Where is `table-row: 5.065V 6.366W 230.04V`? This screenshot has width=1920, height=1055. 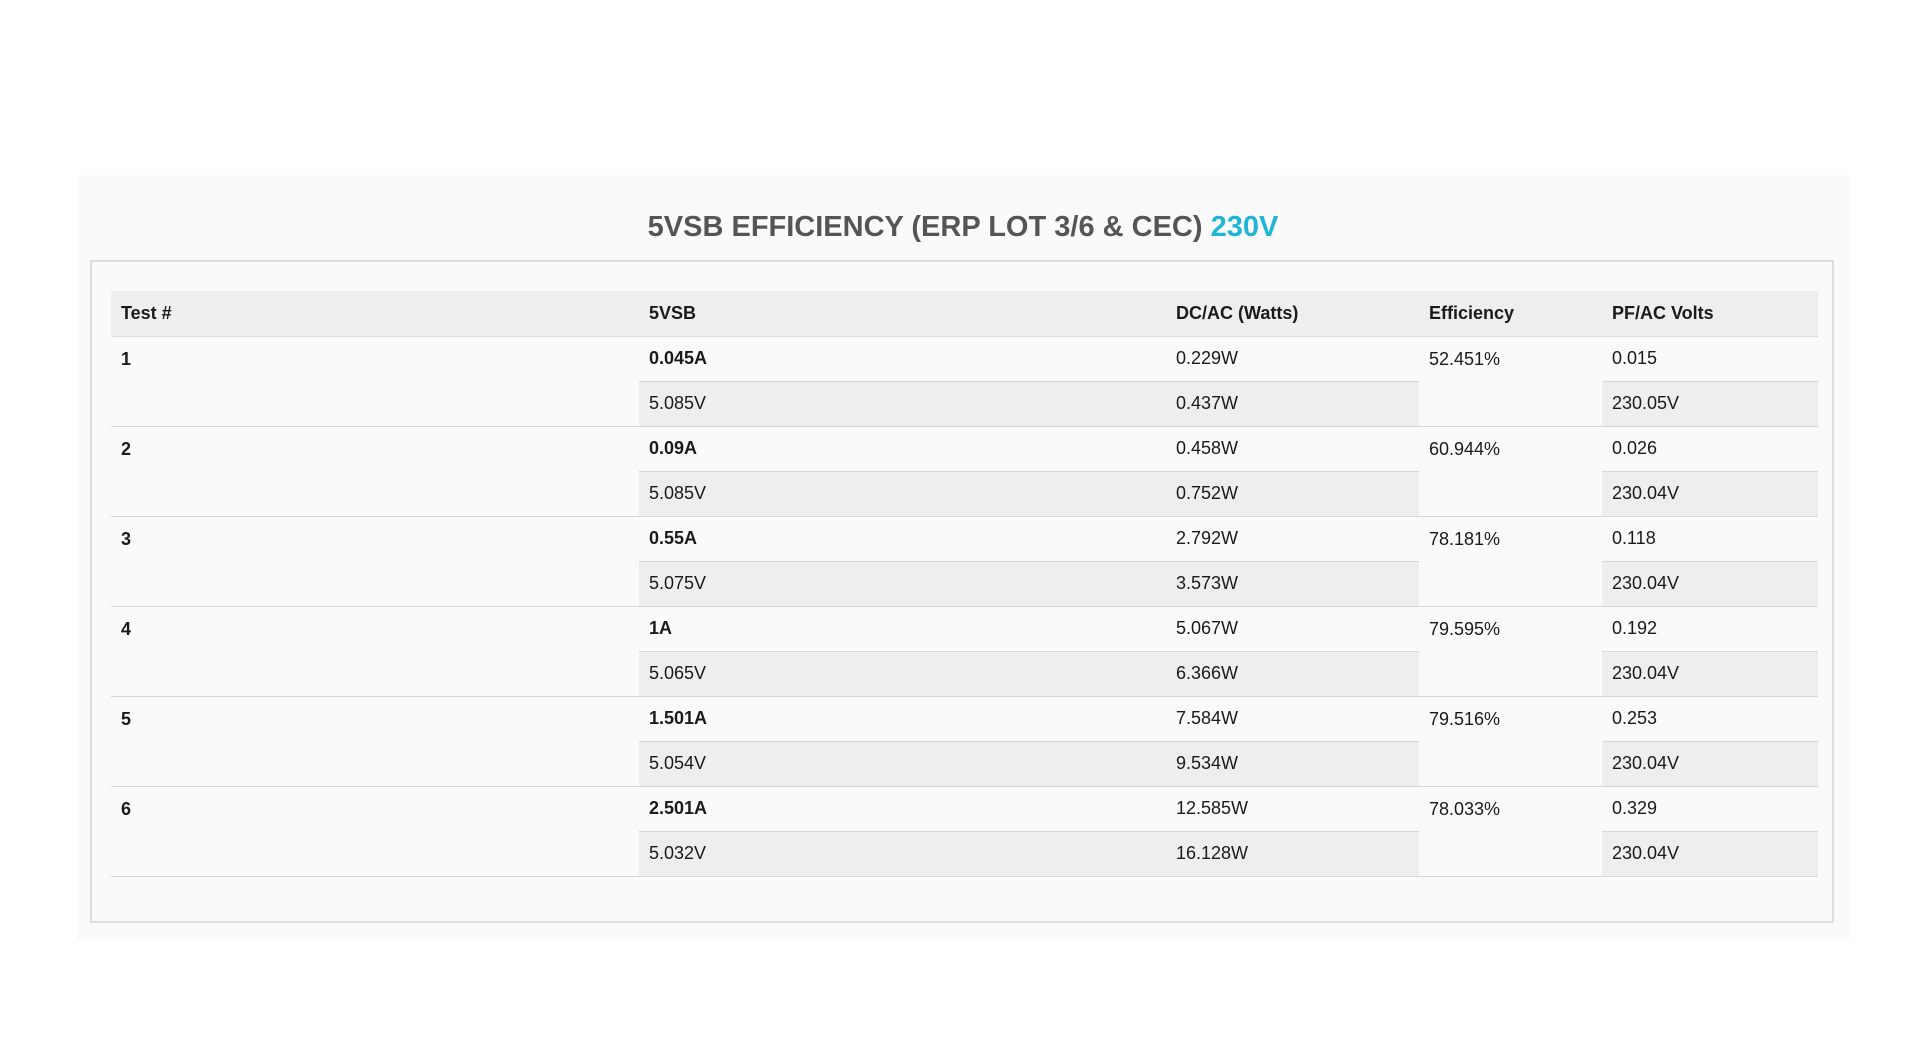 table-row: 5.065V 6.366W 230.04V is located at coordinates (964, 674).